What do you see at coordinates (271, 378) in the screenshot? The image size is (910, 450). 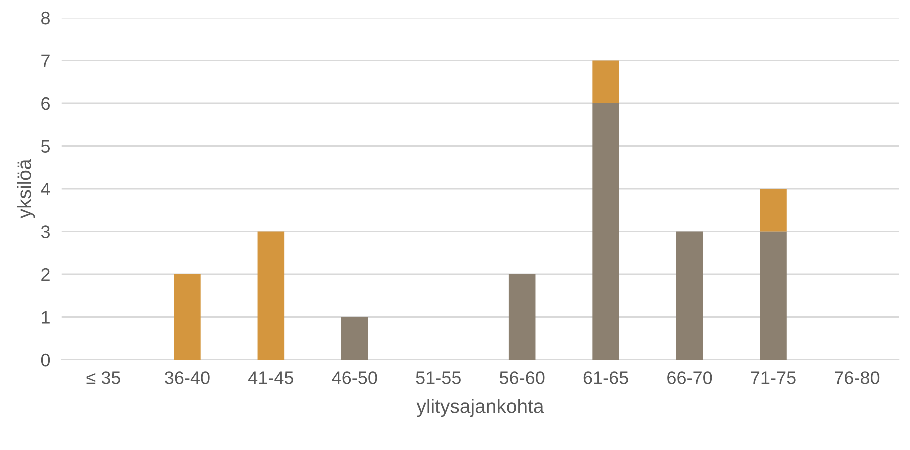 I see `x-tick-label: 41-45` at bounding box center [271, 378].